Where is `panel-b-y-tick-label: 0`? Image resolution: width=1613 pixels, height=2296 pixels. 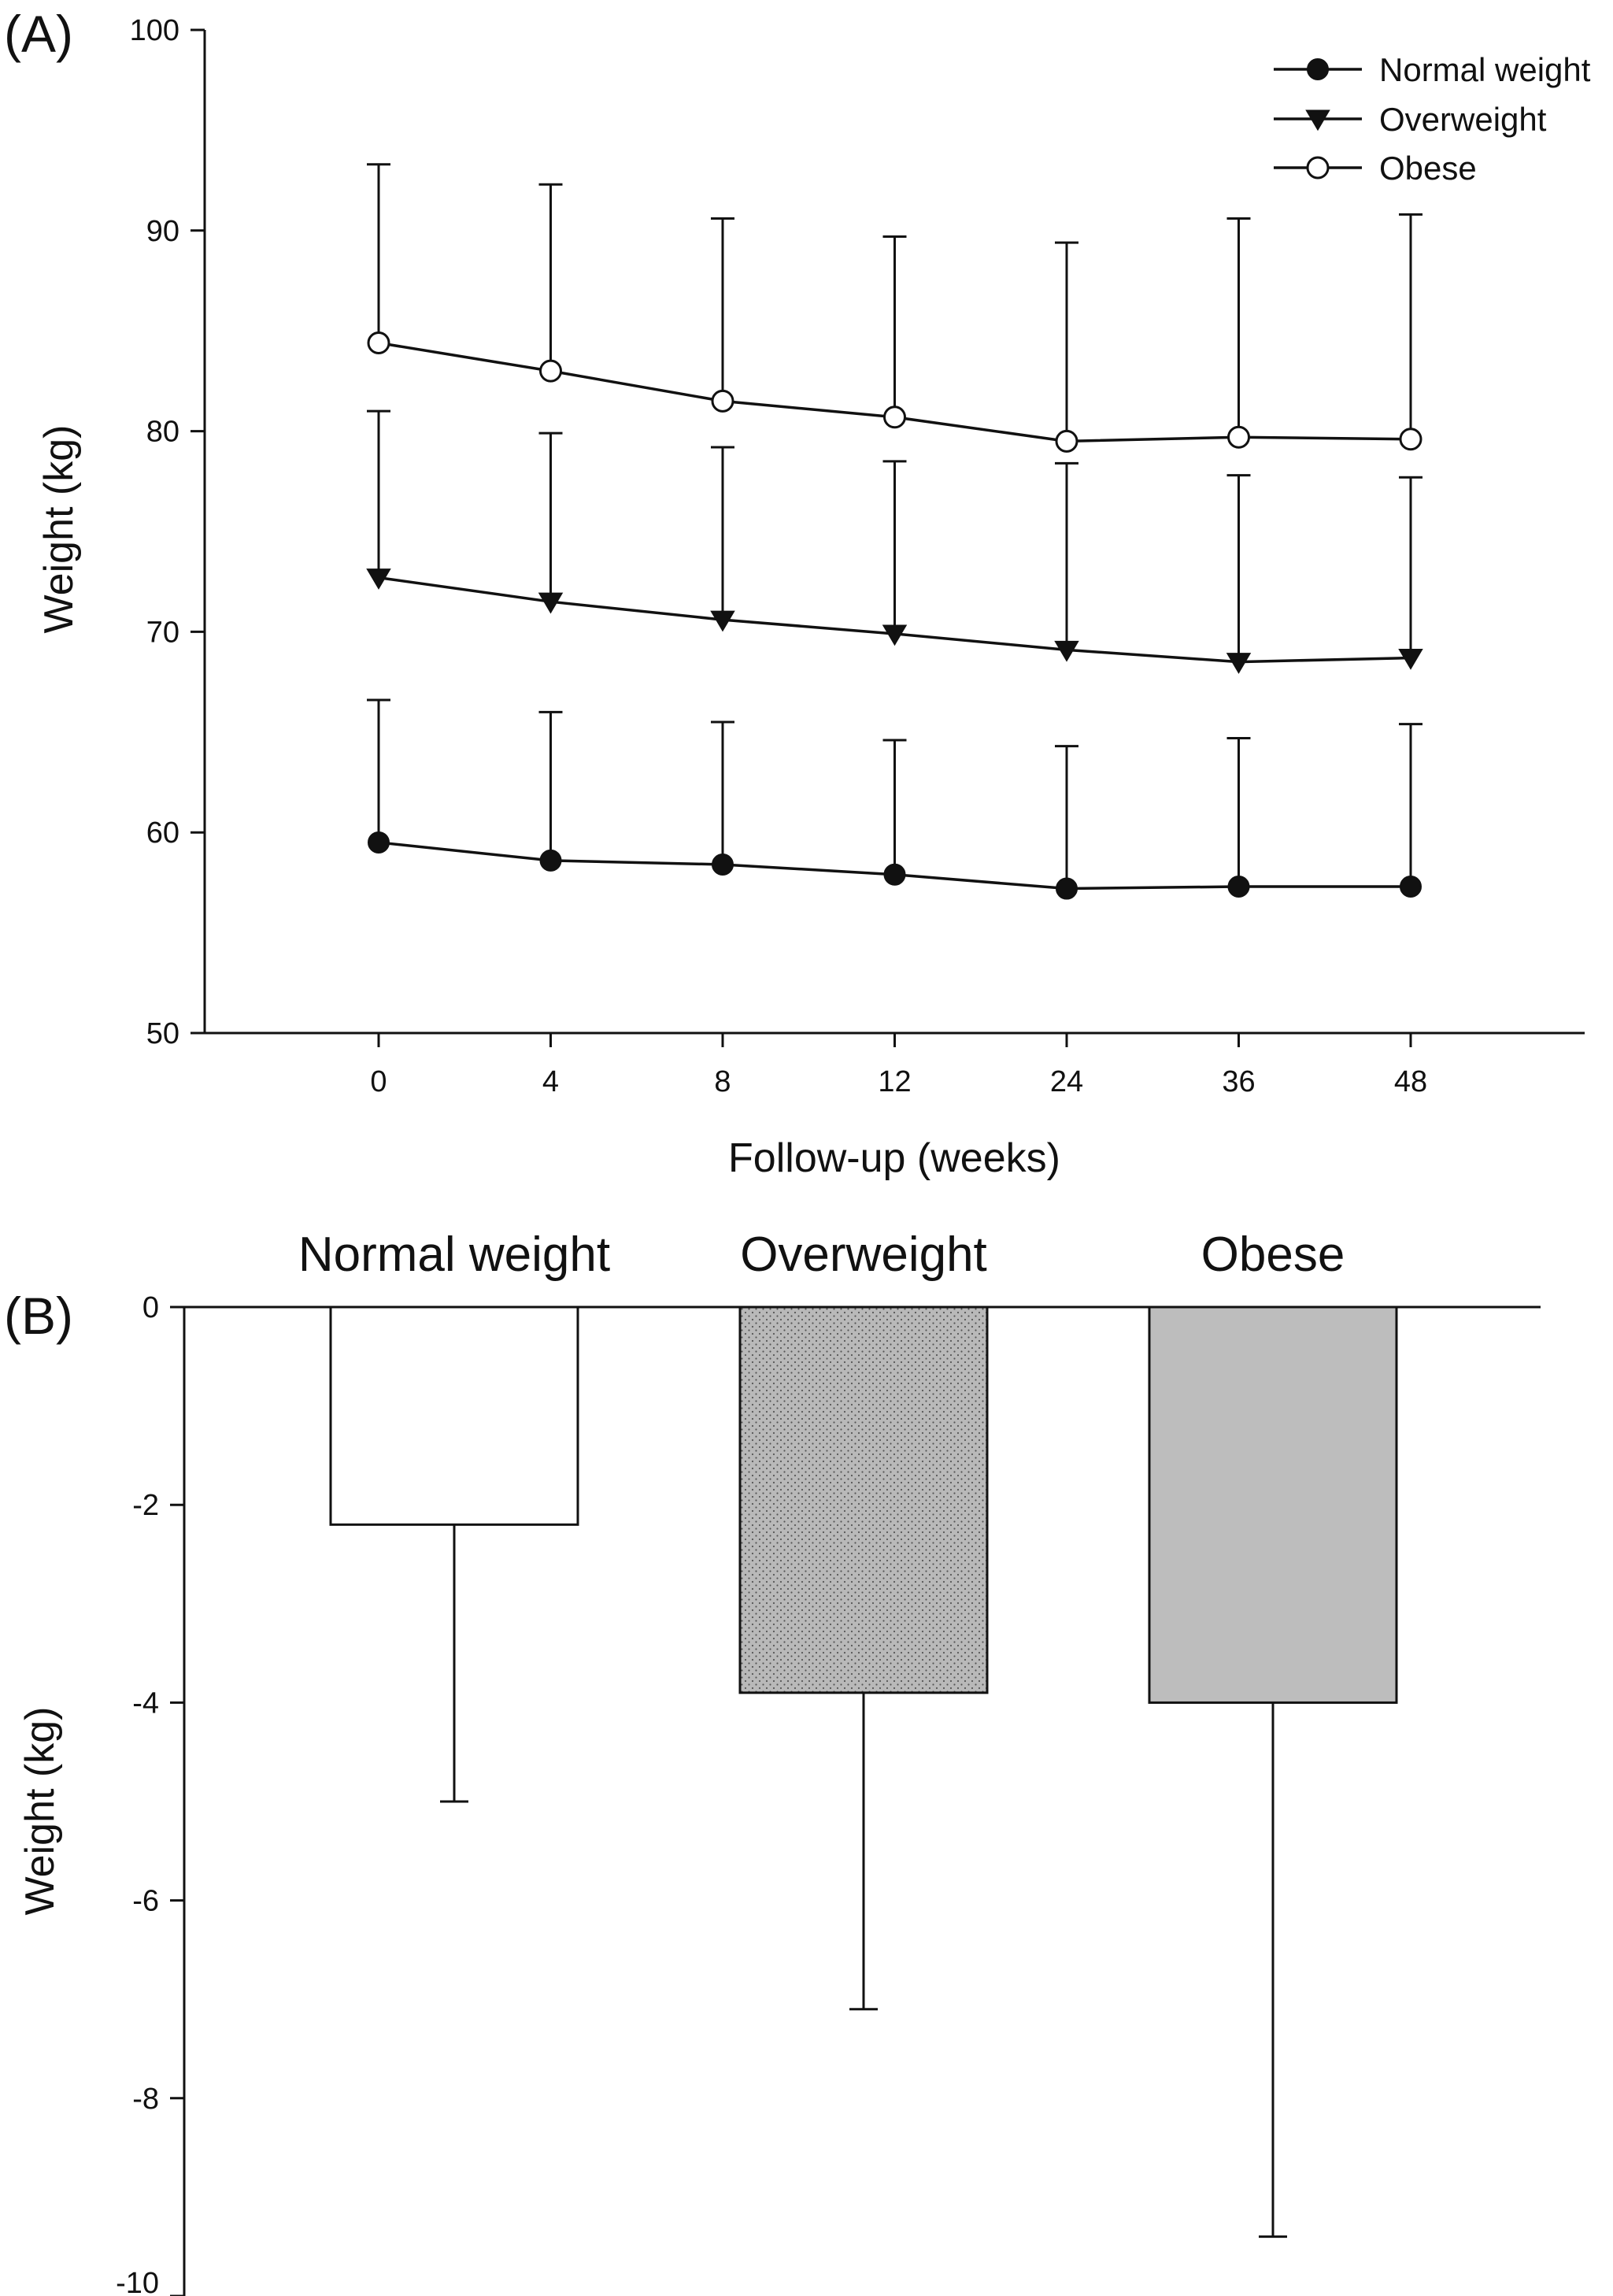 panel-b-y-tick-label: 0 is located at coordinates (150, 1307).